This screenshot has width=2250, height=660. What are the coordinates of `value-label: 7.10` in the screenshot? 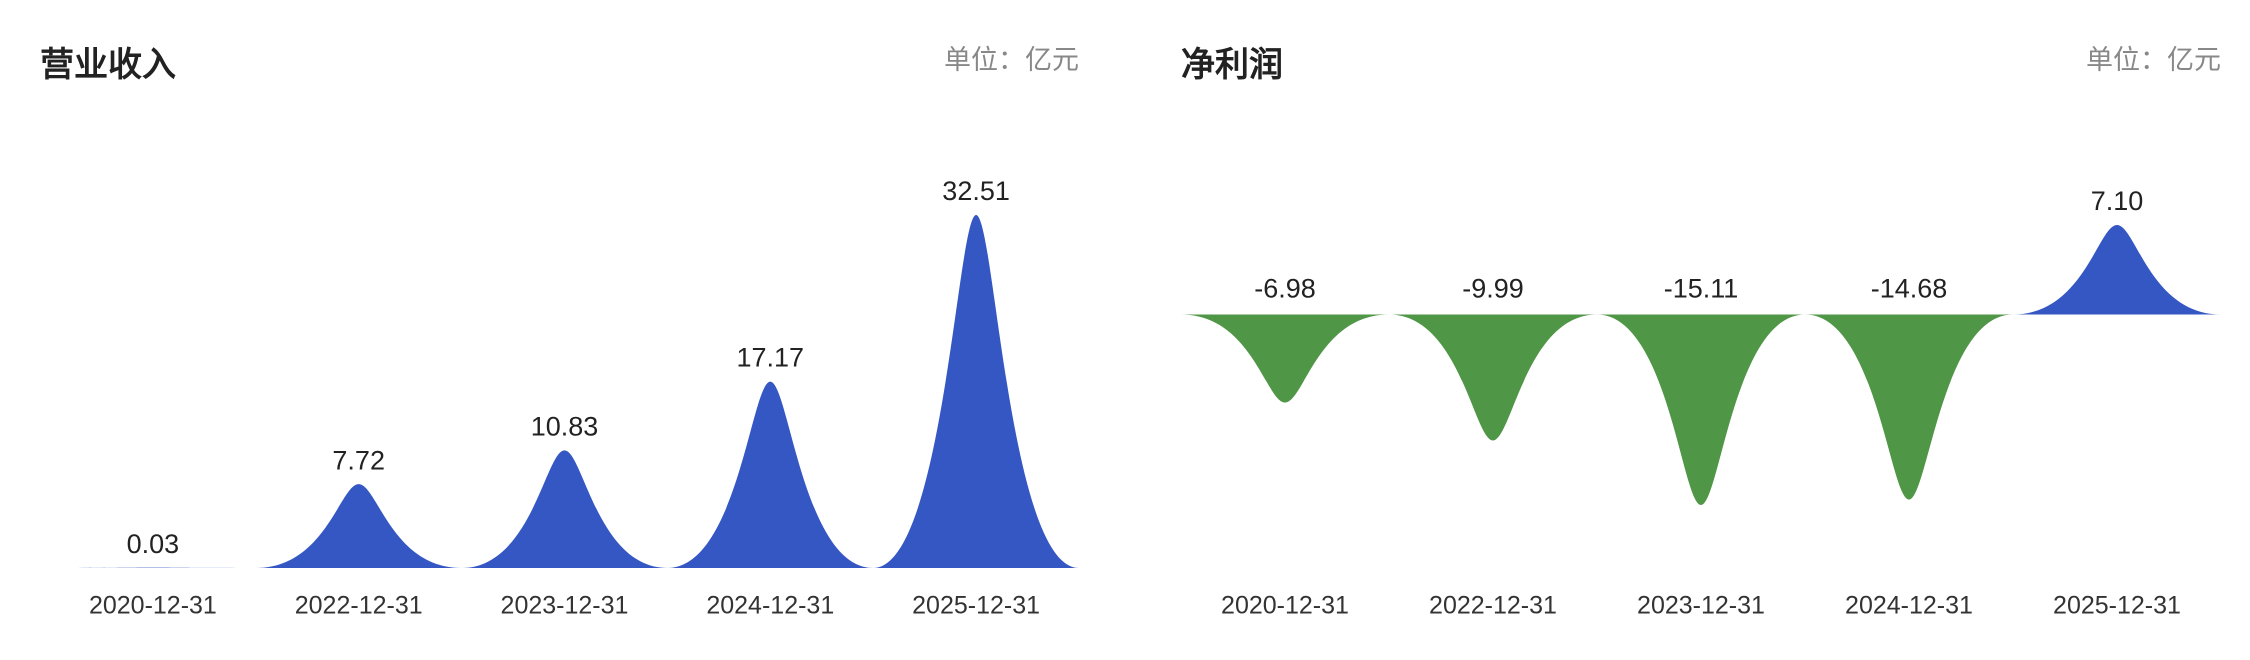 It's located at (2117, 201).